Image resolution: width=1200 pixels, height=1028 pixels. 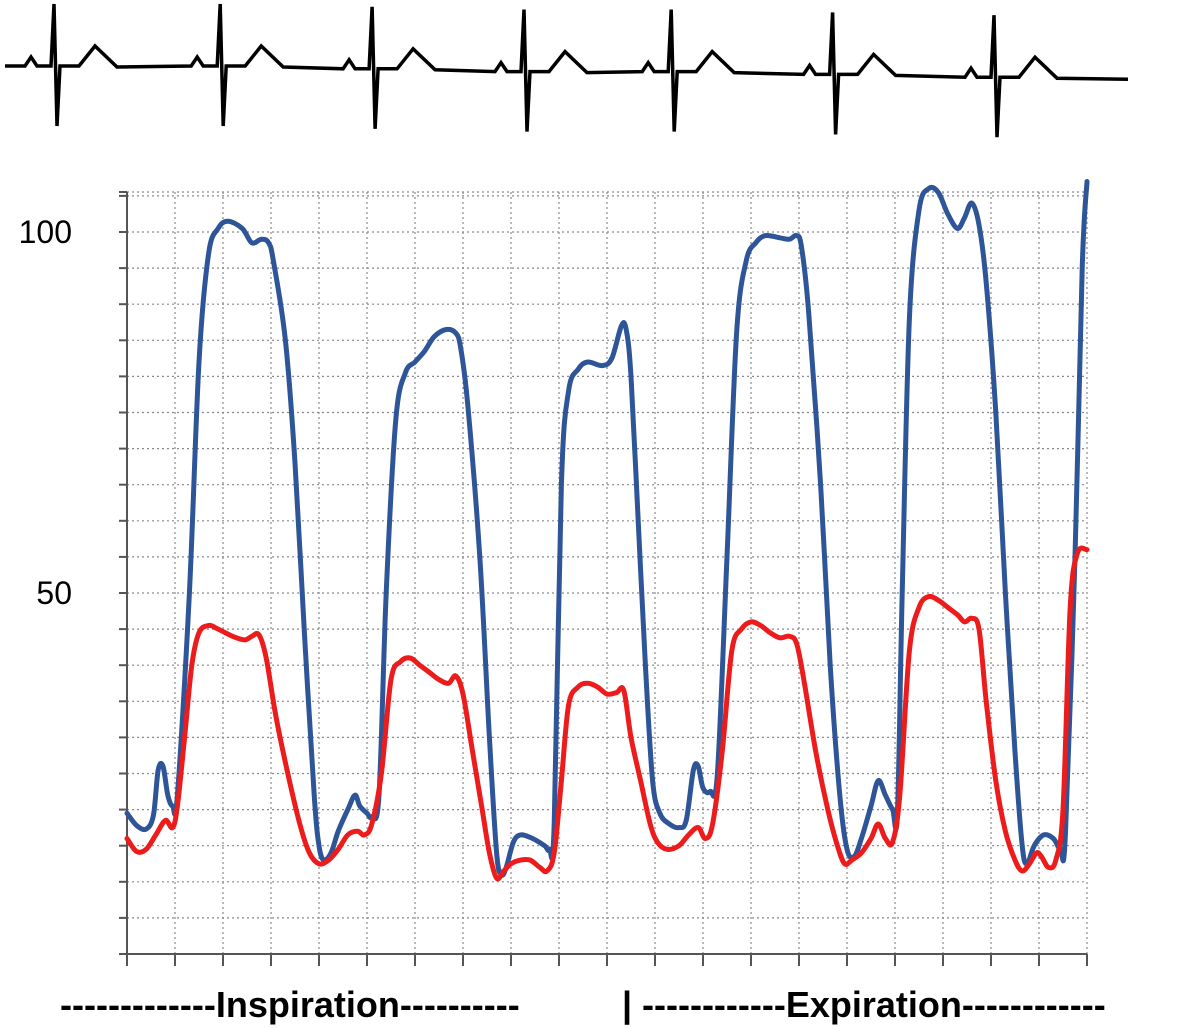 I want to click on y-tick-label-50: 50, so click(x=54, y=593).